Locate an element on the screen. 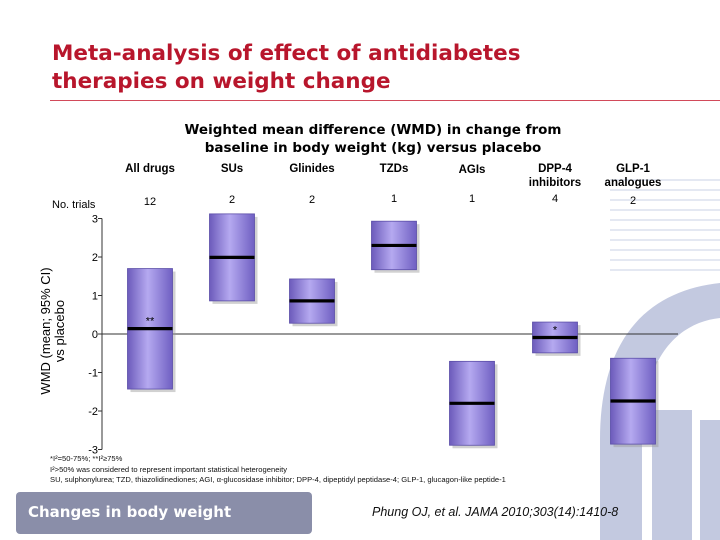  y-tick-label: 0 is located at coordinates (95, 335).